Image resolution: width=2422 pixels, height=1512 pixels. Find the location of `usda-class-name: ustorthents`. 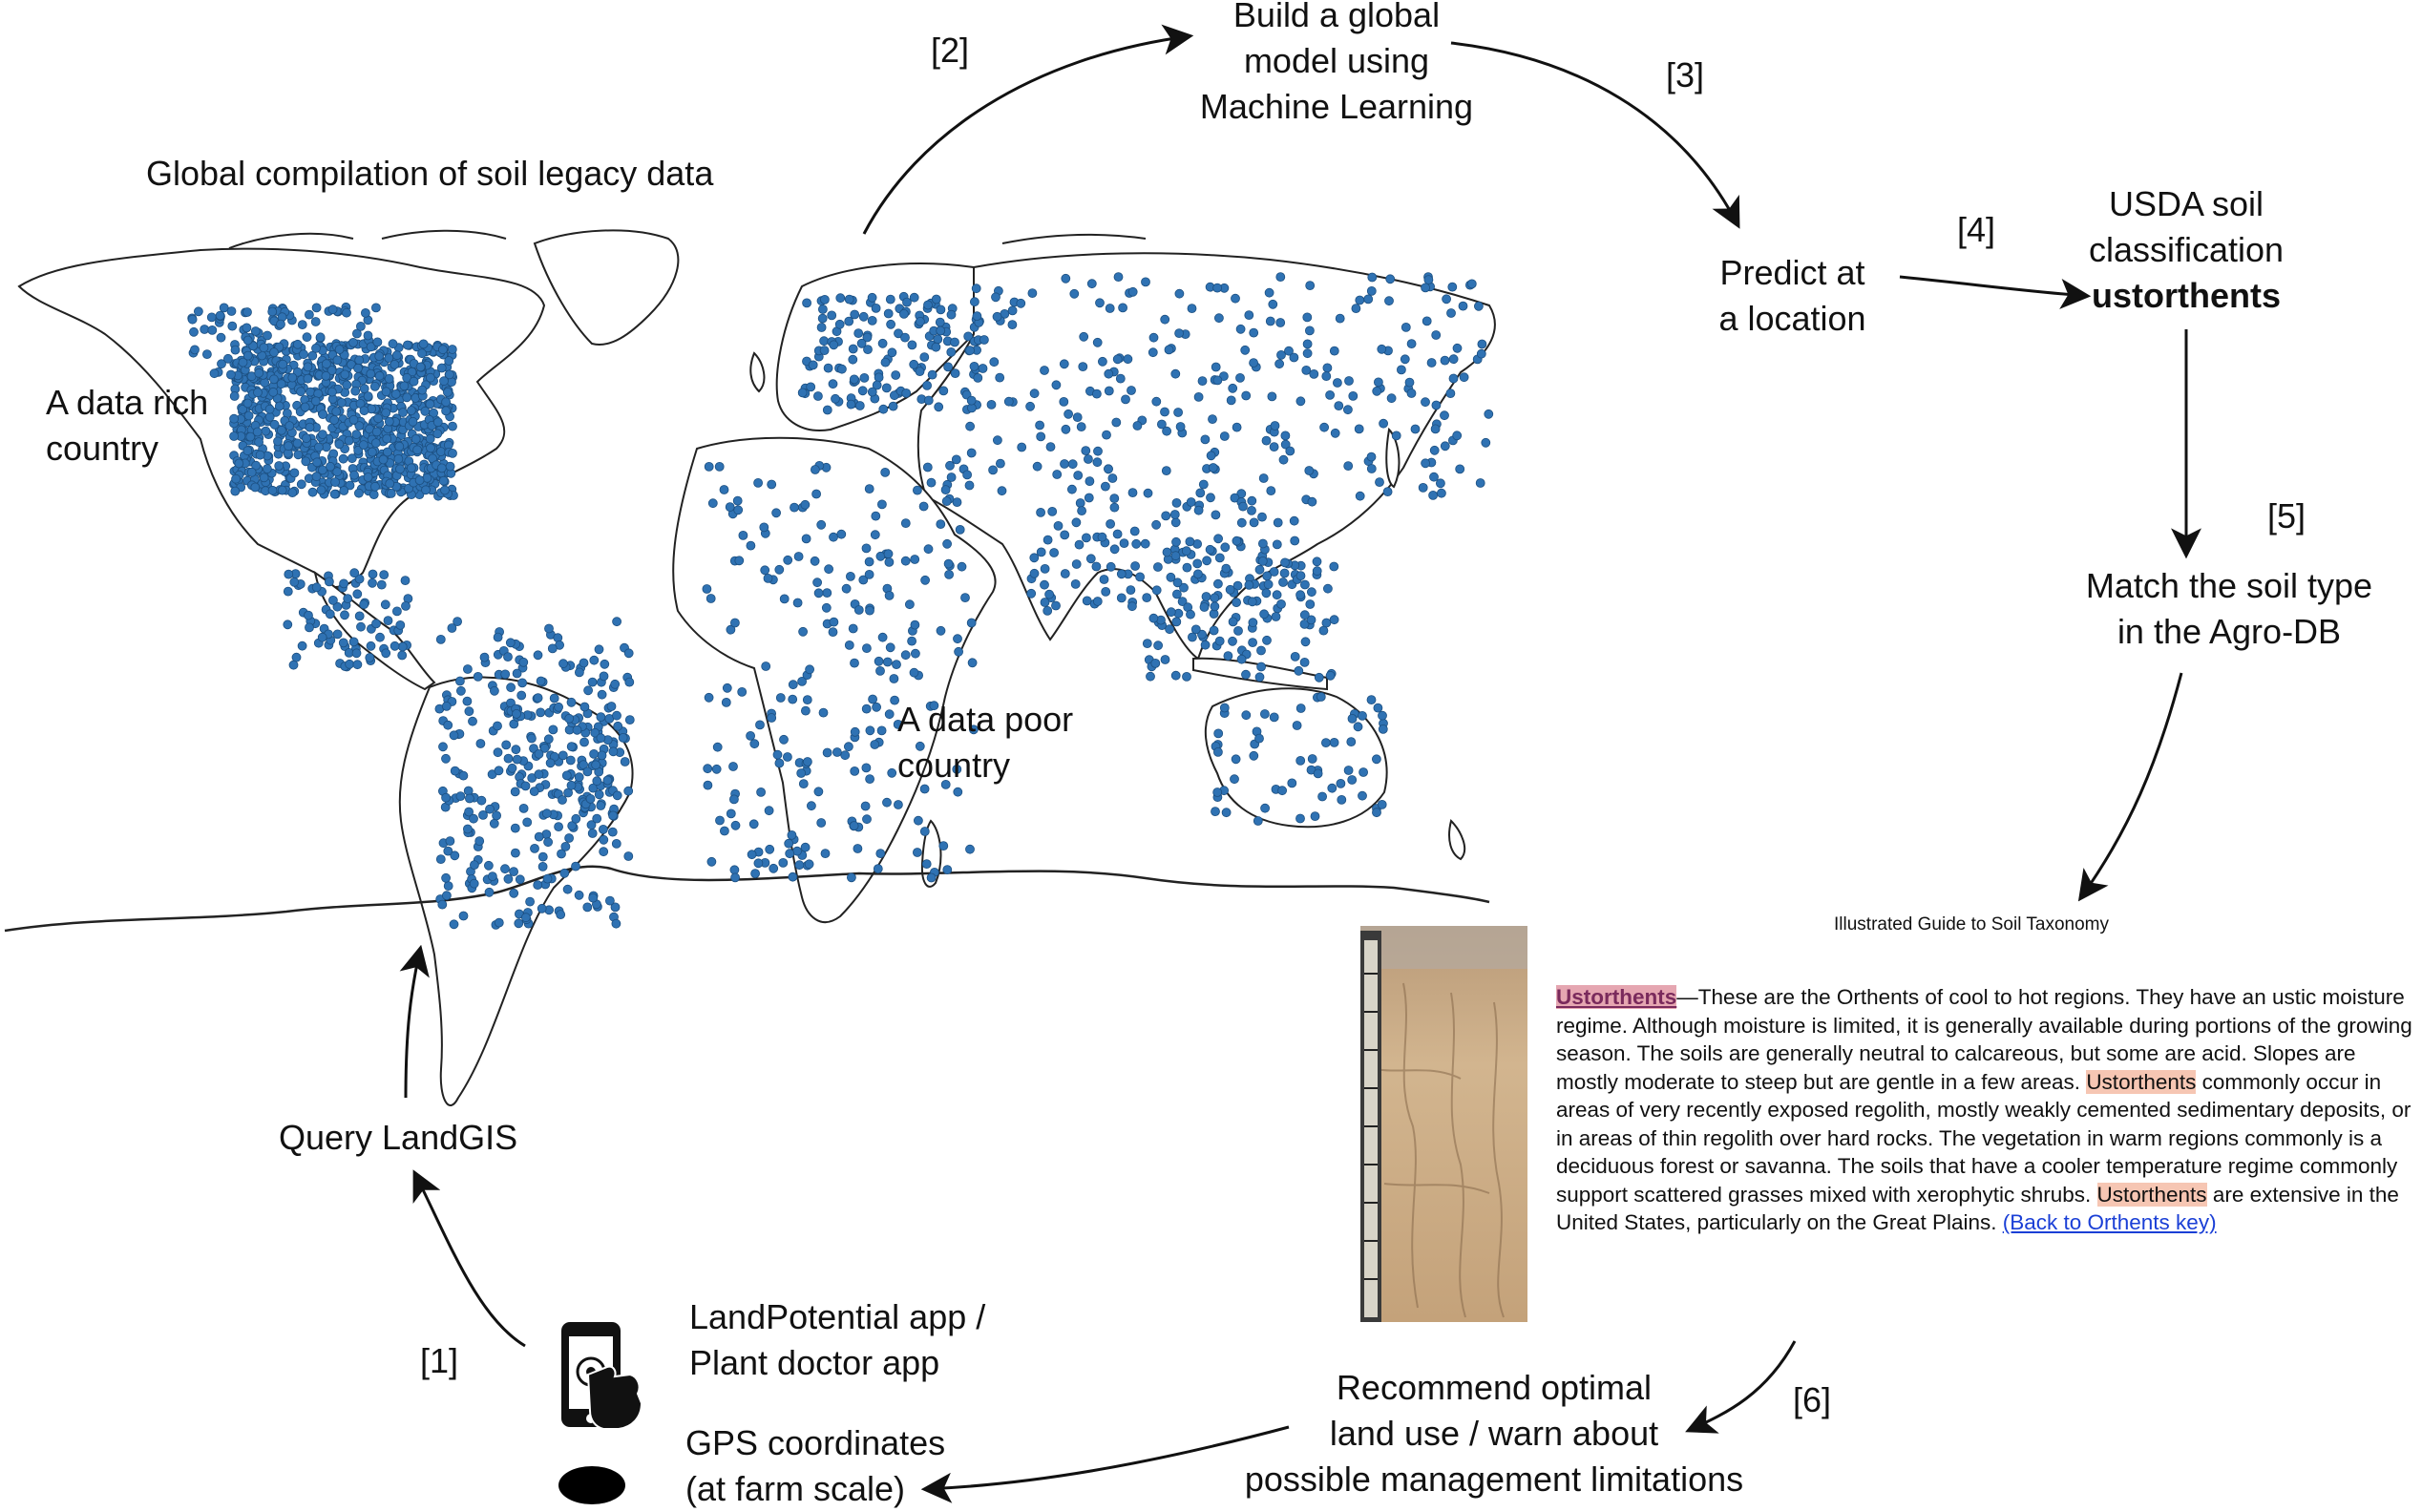

usda-class-name: ustorthents is located at coordinates (2186, 296).